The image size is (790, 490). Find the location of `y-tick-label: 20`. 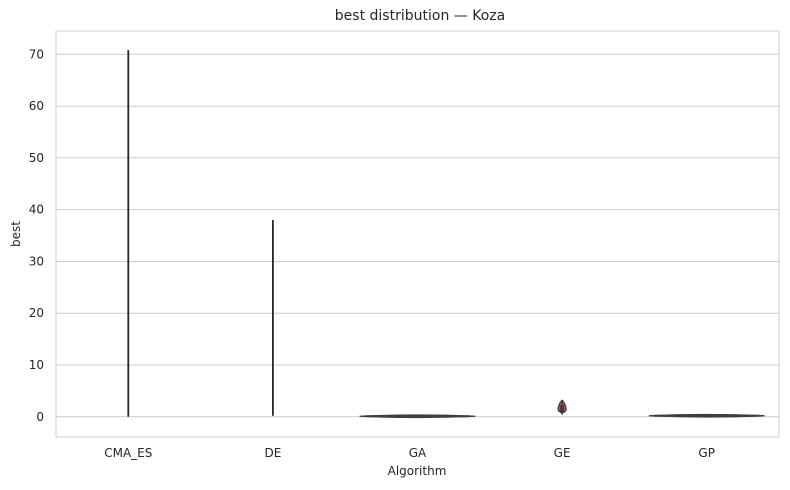

y-tick-label: 20 is located at coordinates (36, 313).